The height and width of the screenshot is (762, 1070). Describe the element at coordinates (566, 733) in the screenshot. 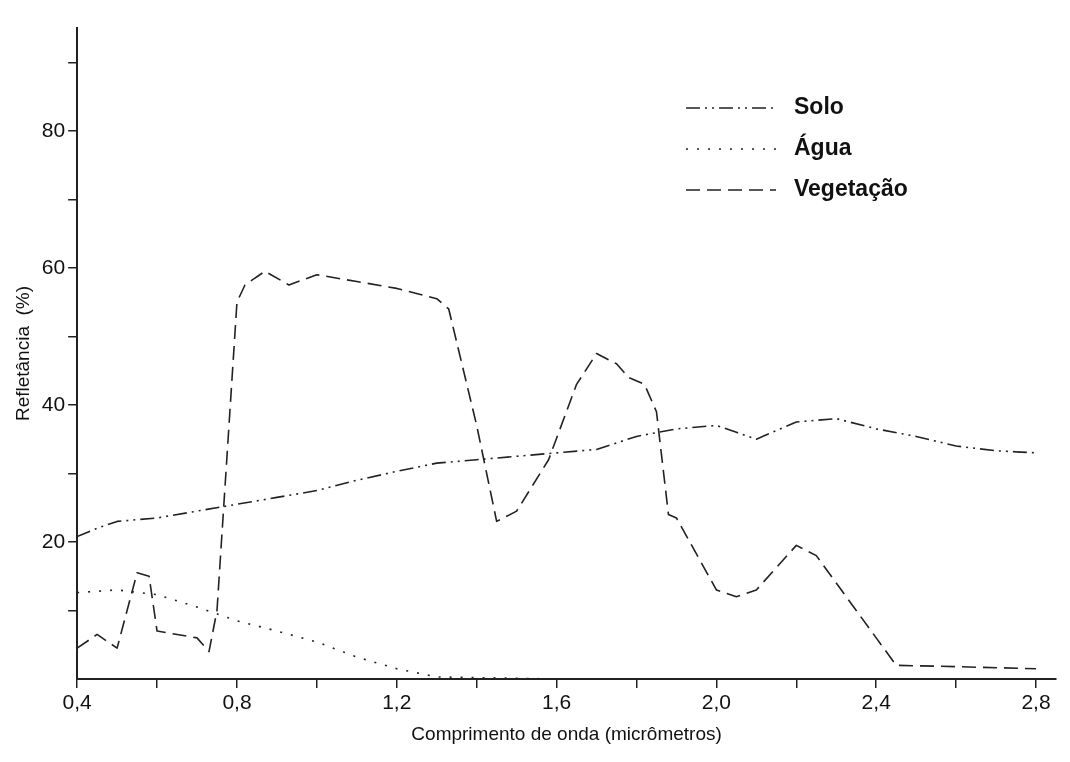

I see `x-axis-title: Comprimento de onda (micrômetros)` at that location.